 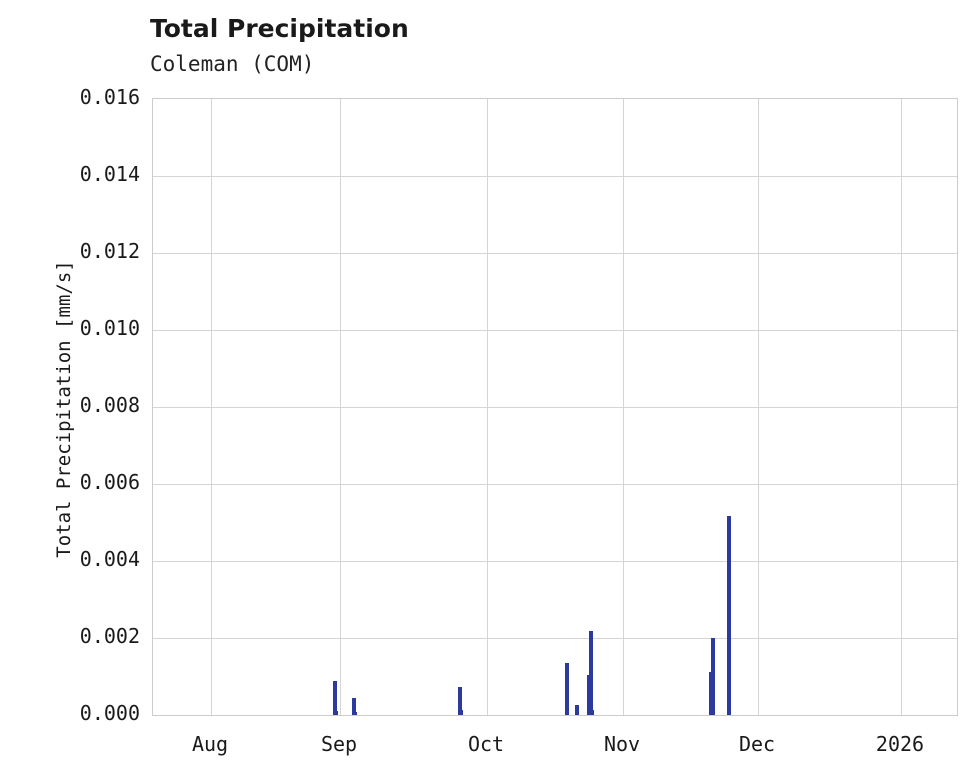 I want to click on x-tick-label: Nov, so click(x=622, y=744).